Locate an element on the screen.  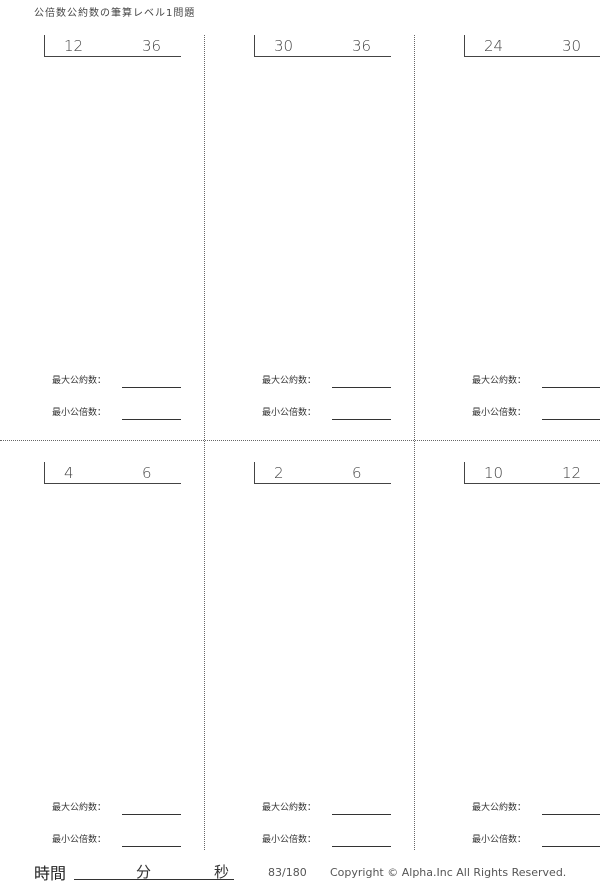
time-label: 時間 is located at coordinates (50, 873).